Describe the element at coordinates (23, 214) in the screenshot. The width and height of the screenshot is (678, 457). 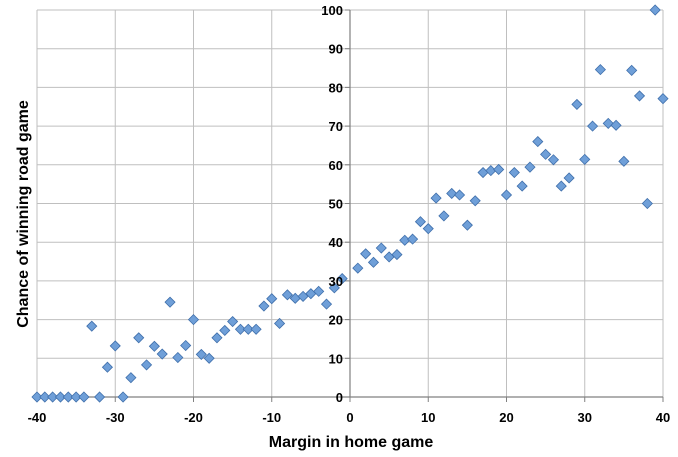
I see `y-axis-title: Chance of winning road game` at that location.